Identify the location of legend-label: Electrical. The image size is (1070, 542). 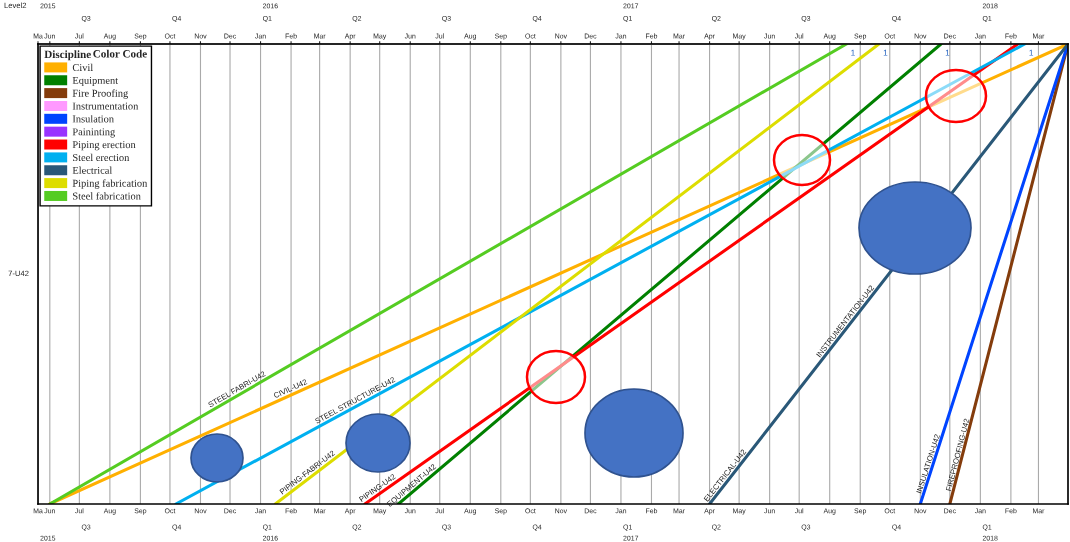
(92, 170).